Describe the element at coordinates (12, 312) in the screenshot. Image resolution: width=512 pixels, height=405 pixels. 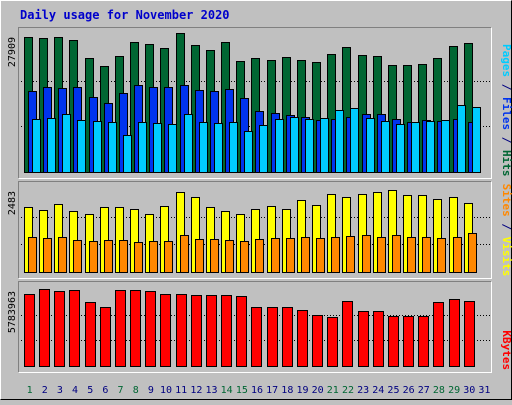
I see `panel-traffic-max-tick-label: 5783963` at that location.